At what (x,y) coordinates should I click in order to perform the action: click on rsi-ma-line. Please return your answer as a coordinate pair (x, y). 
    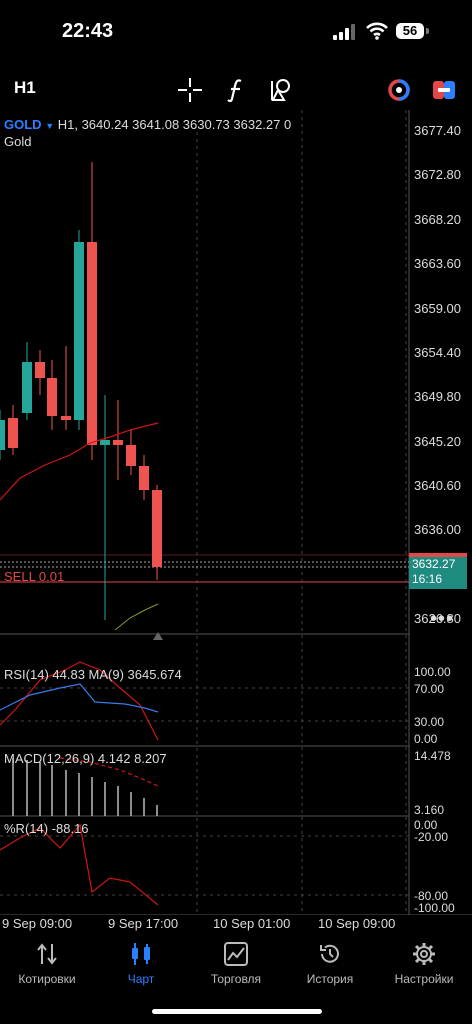
    Looking at the image, I should click on (79, 698).